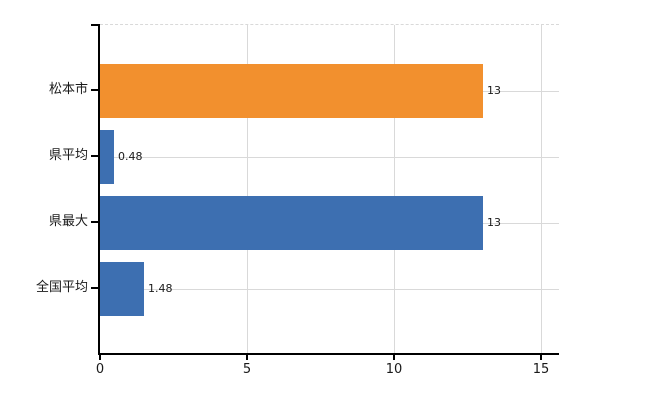 Image resolution: width=650 pixels, height=400 pixels. What do you see at coordinates (68, 221) in the screenshot?
I see `category-label: 県最大` at bounding box center [68, 221].